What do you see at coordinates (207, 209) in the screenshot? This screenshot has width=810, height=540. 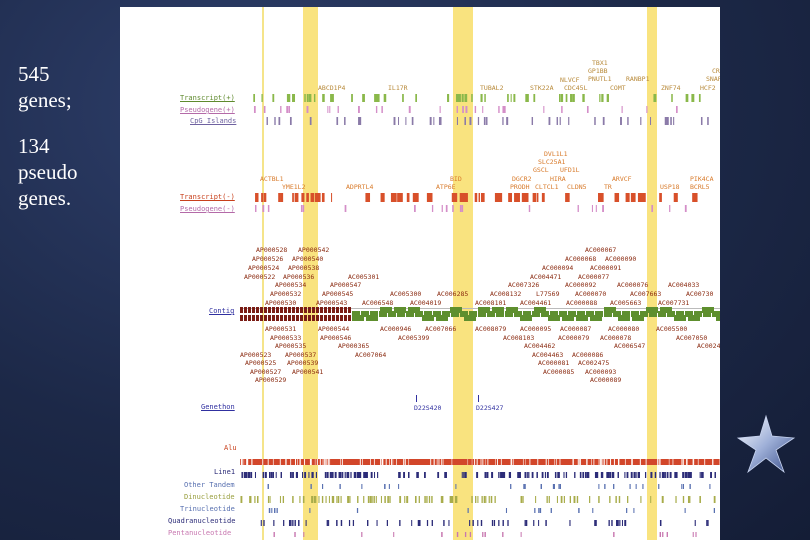 I see `track-label-pseudogene-minus: Pseudogene(-)` at bounding box center [207, 209].